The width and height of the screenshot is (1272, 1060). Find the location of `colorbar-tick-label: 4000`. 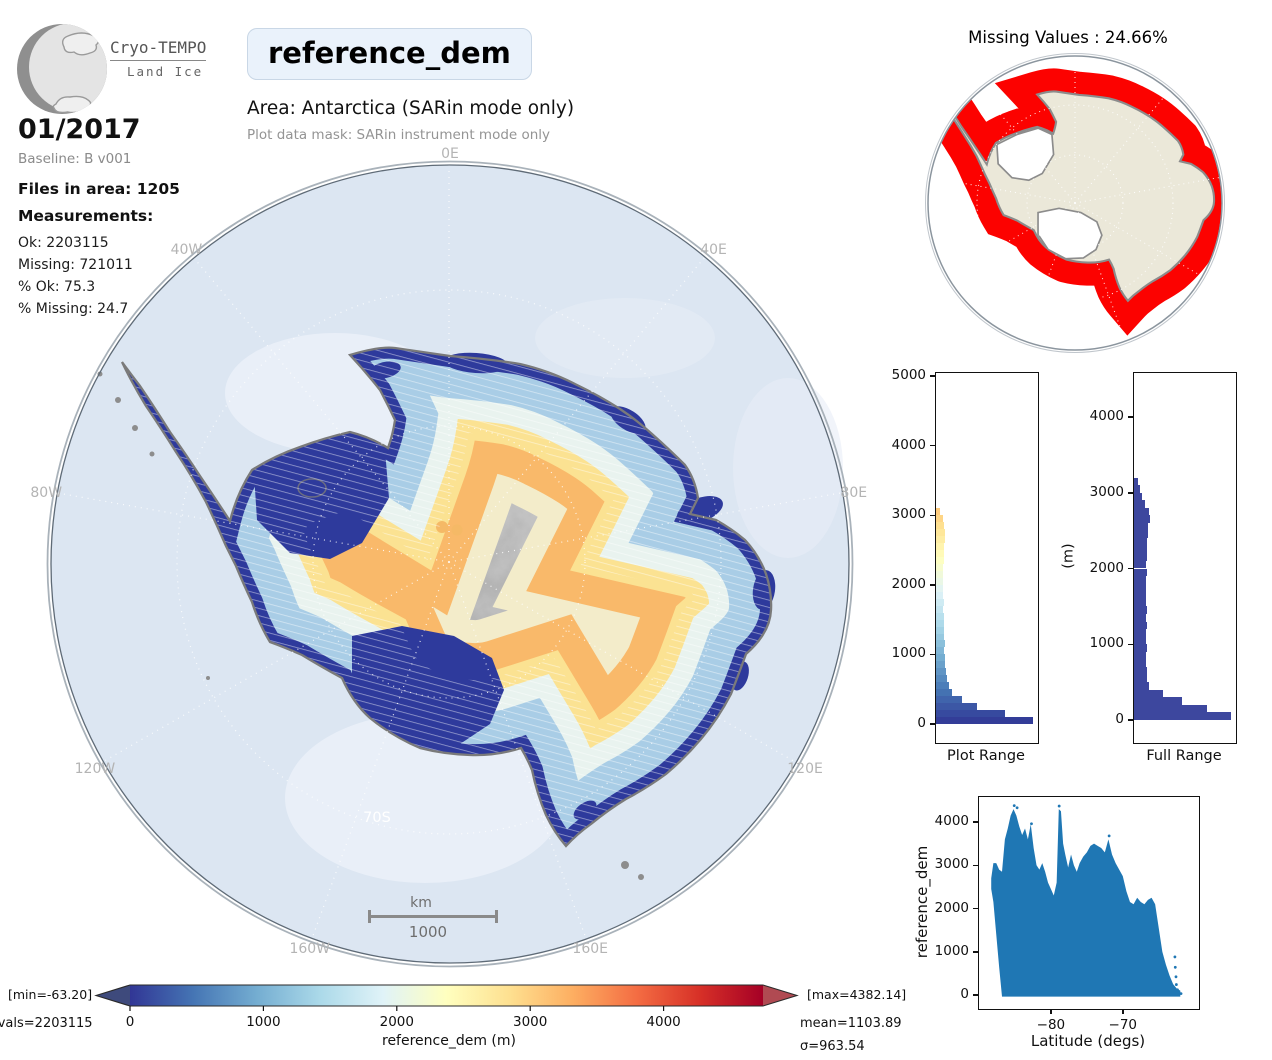

colorbar-tick-label: 4000 is located at coordinates (663, 1022).